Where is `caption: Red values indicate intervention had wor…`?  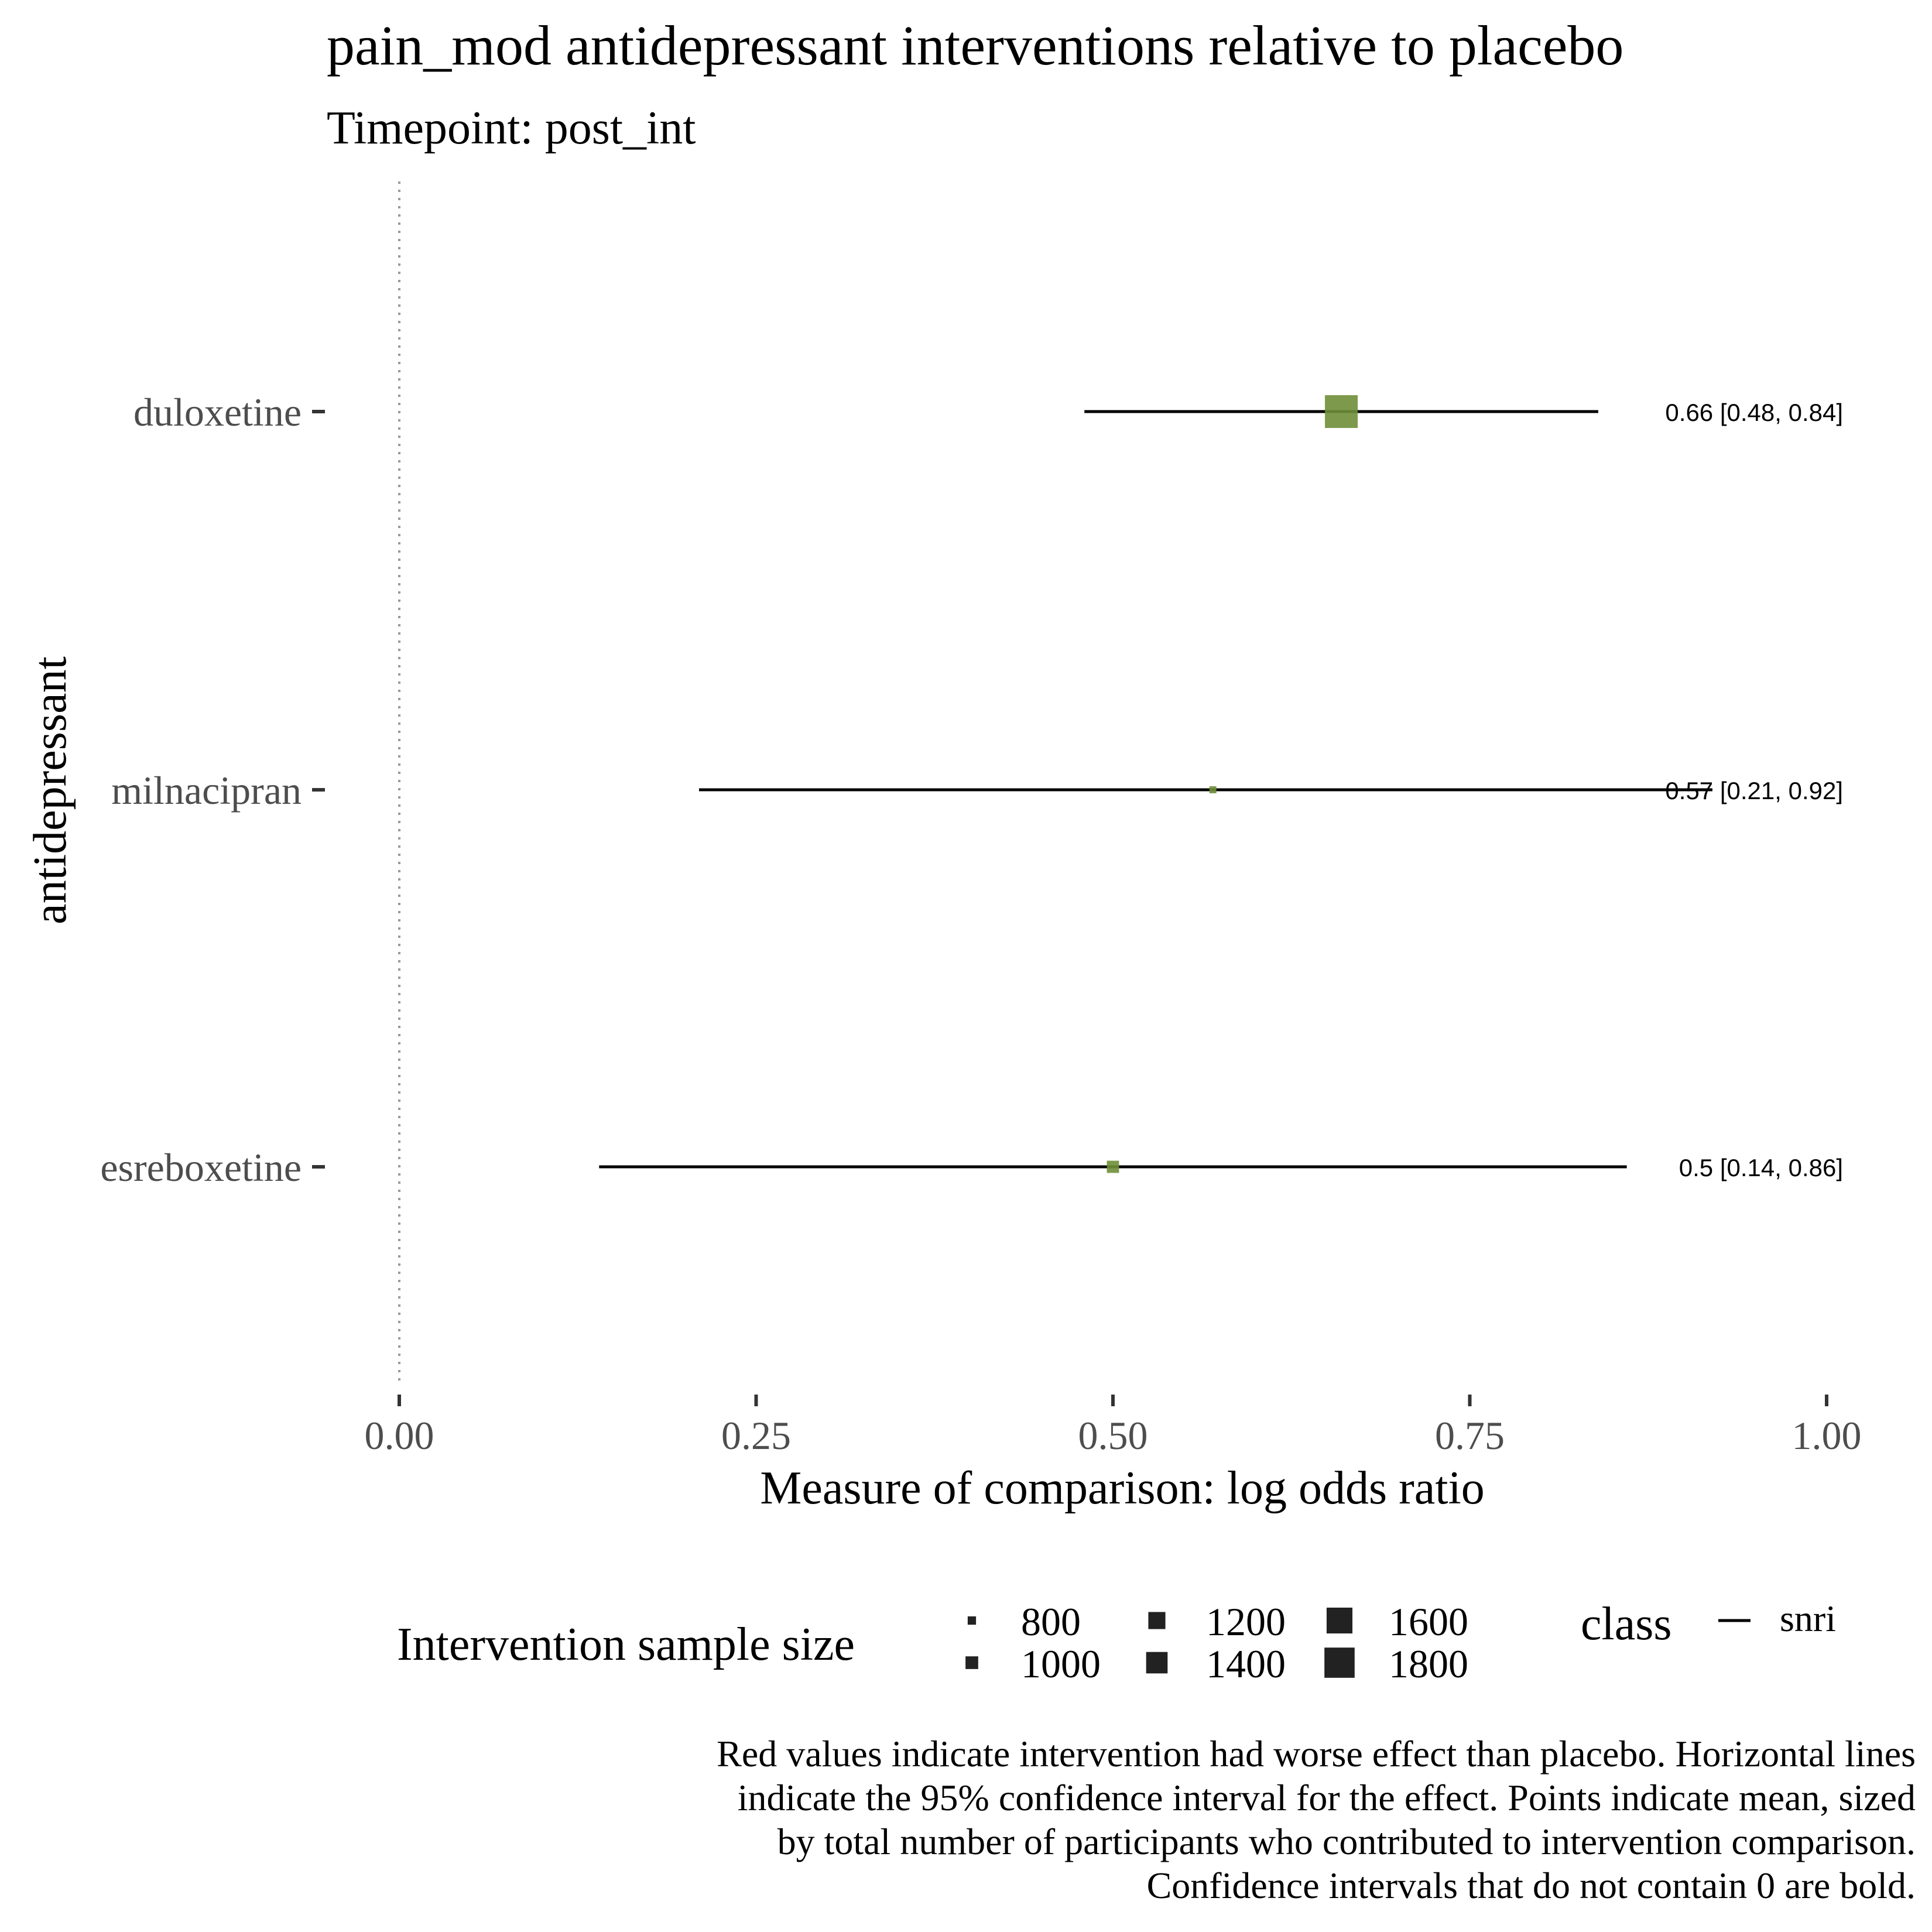
caption: Red values indicate intervention had wor… is located at coordinates (1316, 1819).